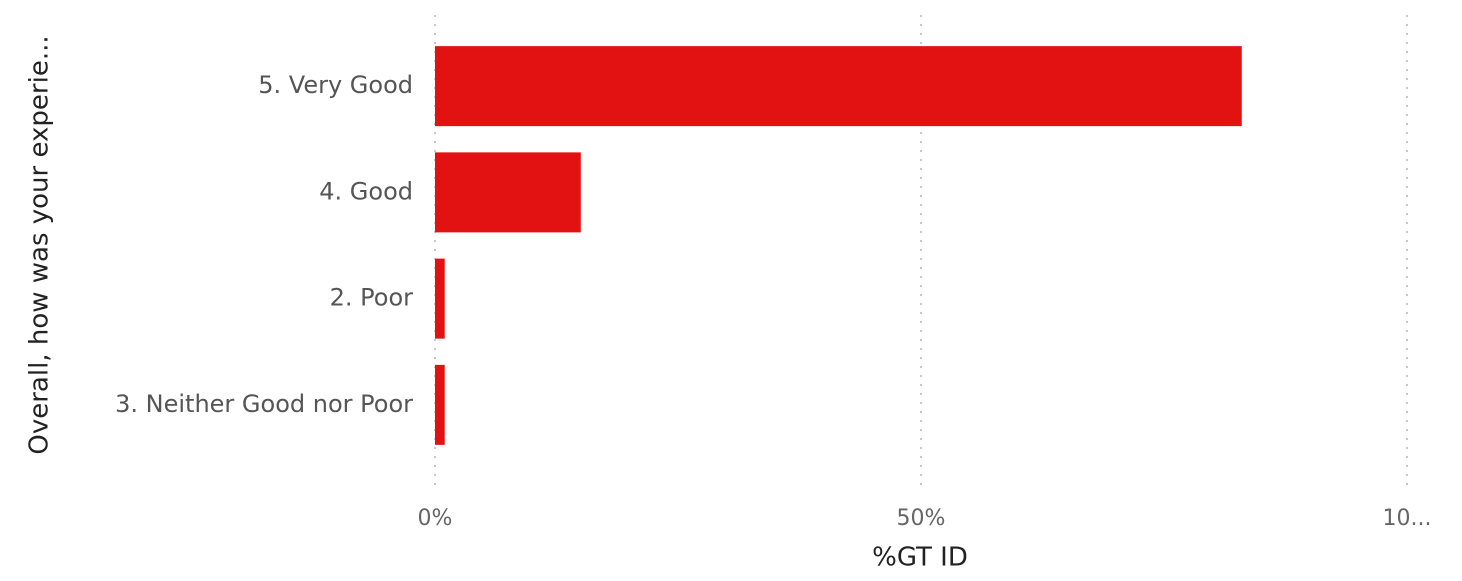  Describe the element at coordinates (264, 404) in the screenshot. I see `y-tick-label: 3. Neither Good nor Poor` at that location.